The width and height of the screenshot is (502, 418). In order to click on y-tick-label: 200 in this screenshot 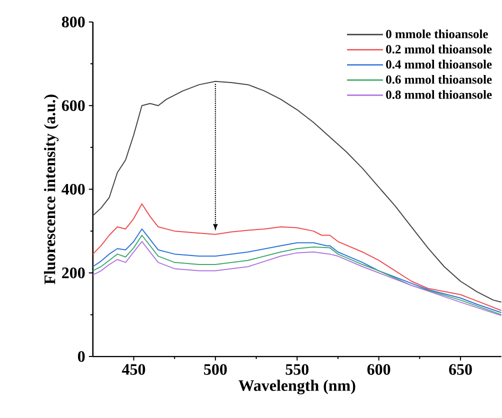, I will do `click(73, 272)`.